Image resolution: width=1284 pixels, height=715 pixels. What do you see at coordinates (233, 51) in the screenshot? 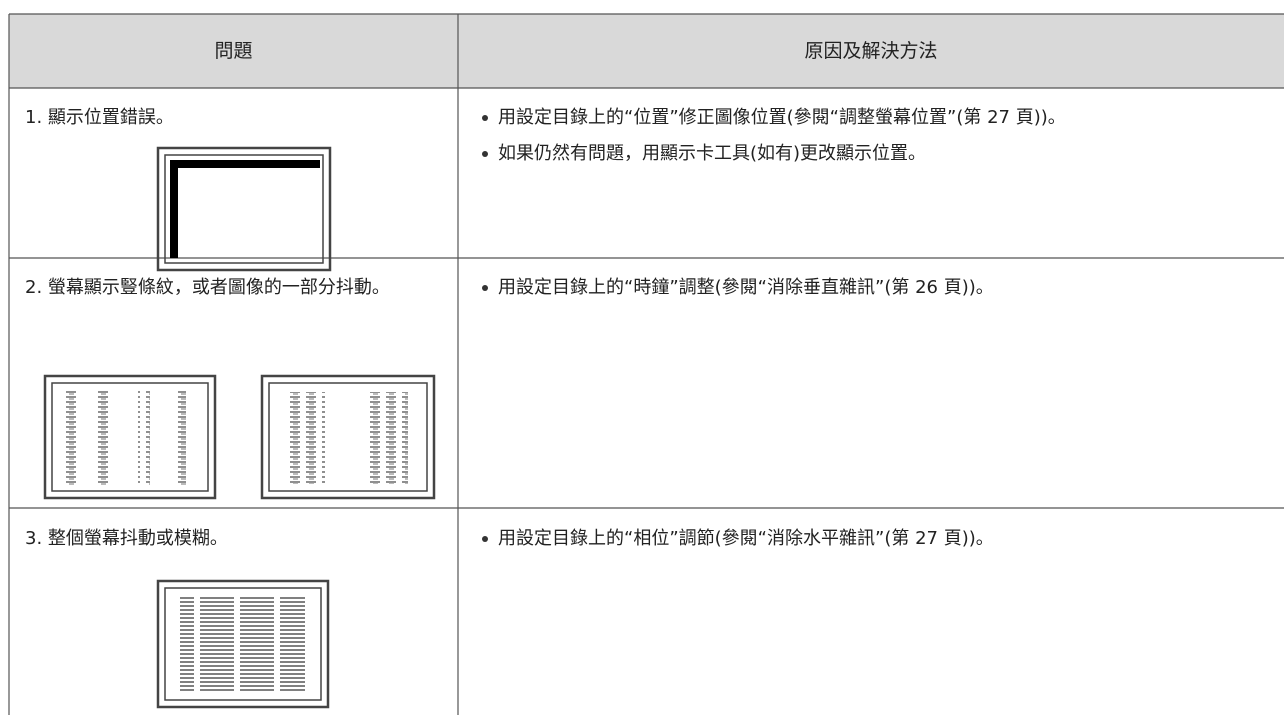
I see `header-cell: 問題` at bounding box center [233, 51].